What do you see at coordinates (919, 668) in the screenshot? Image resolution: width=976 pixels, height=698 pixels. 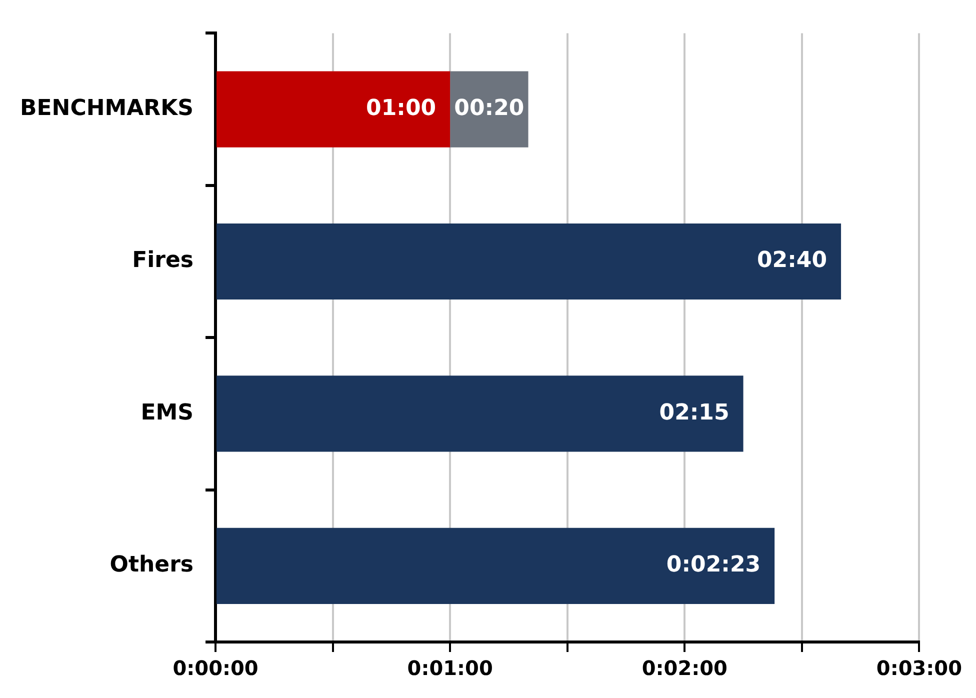 I see `x-tick-label: 0:03:00` at bounding box center [919, 668].